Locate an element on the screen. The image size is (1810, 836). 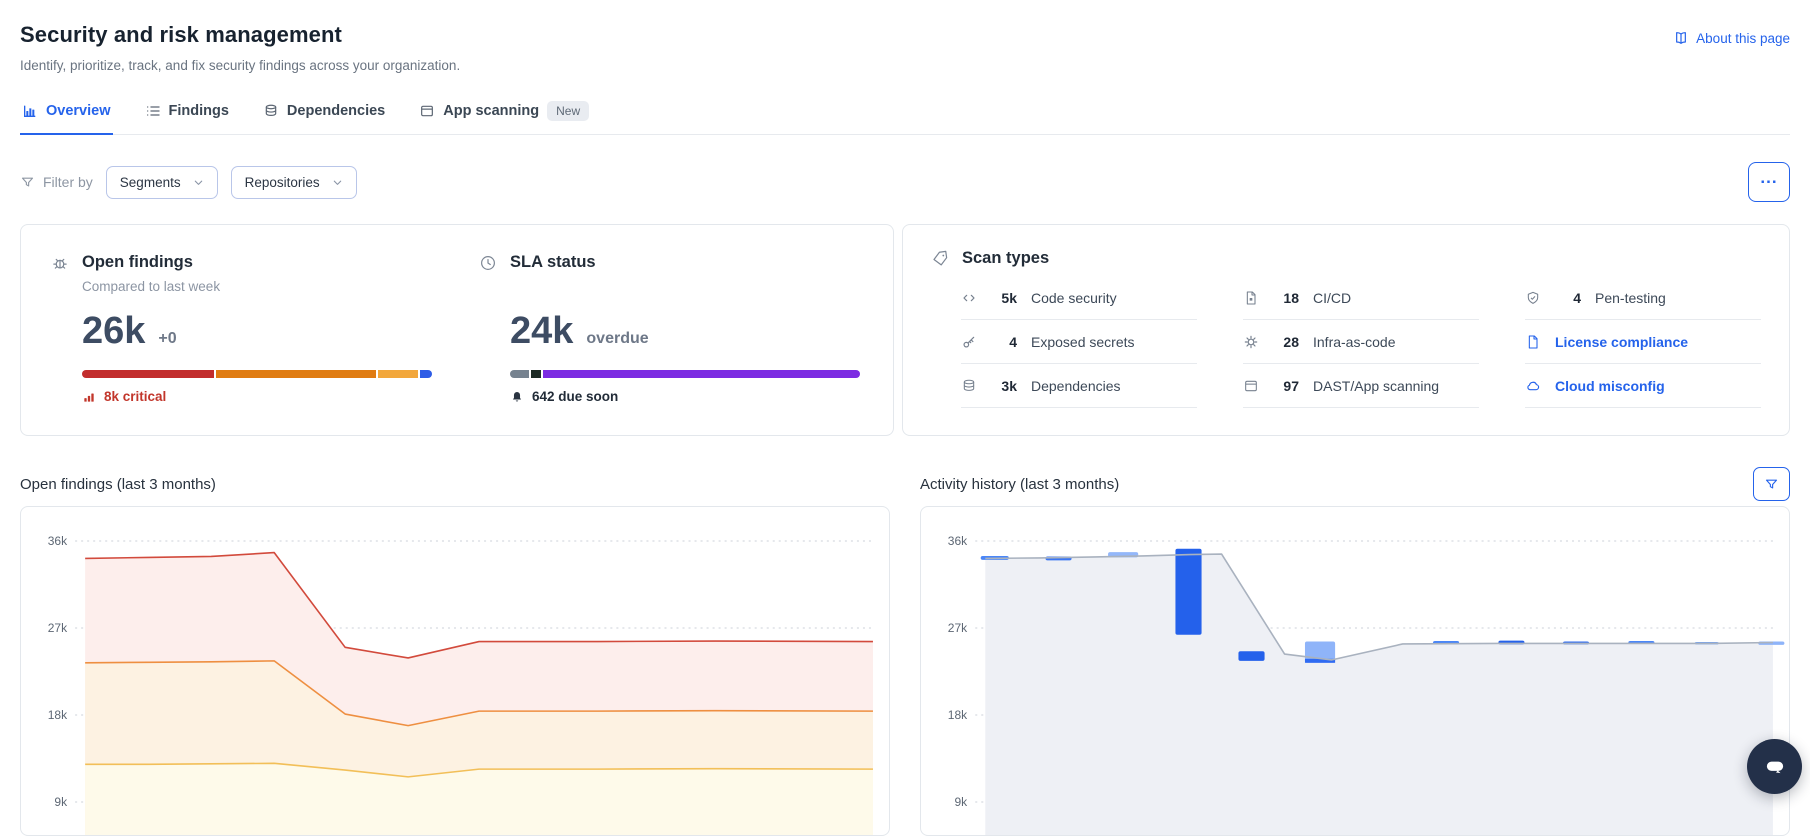
scan-count: 18 is located at coordinates (1286, 298).